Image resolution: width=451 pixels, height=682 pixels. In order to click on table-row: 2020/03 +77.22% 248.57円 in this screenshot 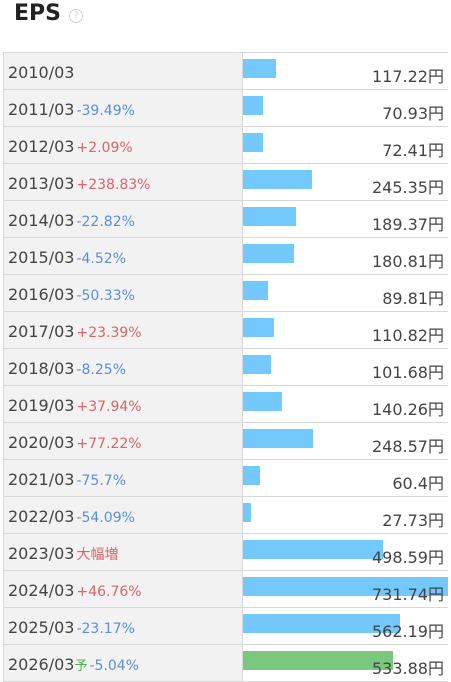, I will do `click(225, 441)`.